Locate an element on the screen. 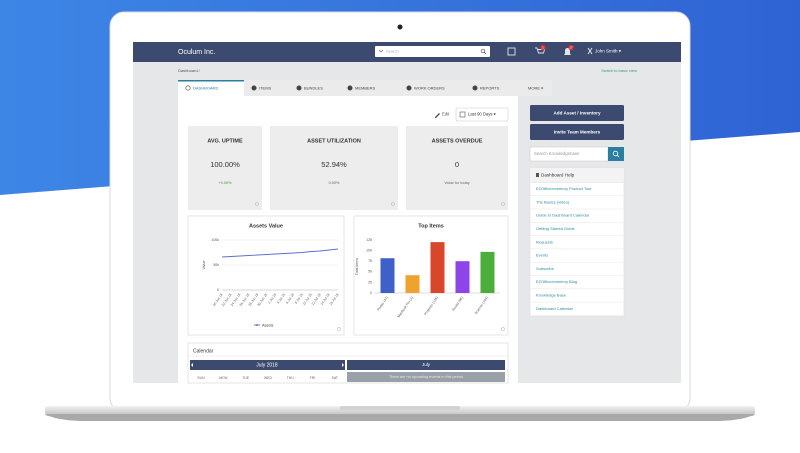 The width and height of the screenshot is (800, 453). stat-change: Value for today is located at coordinates (456, 183).